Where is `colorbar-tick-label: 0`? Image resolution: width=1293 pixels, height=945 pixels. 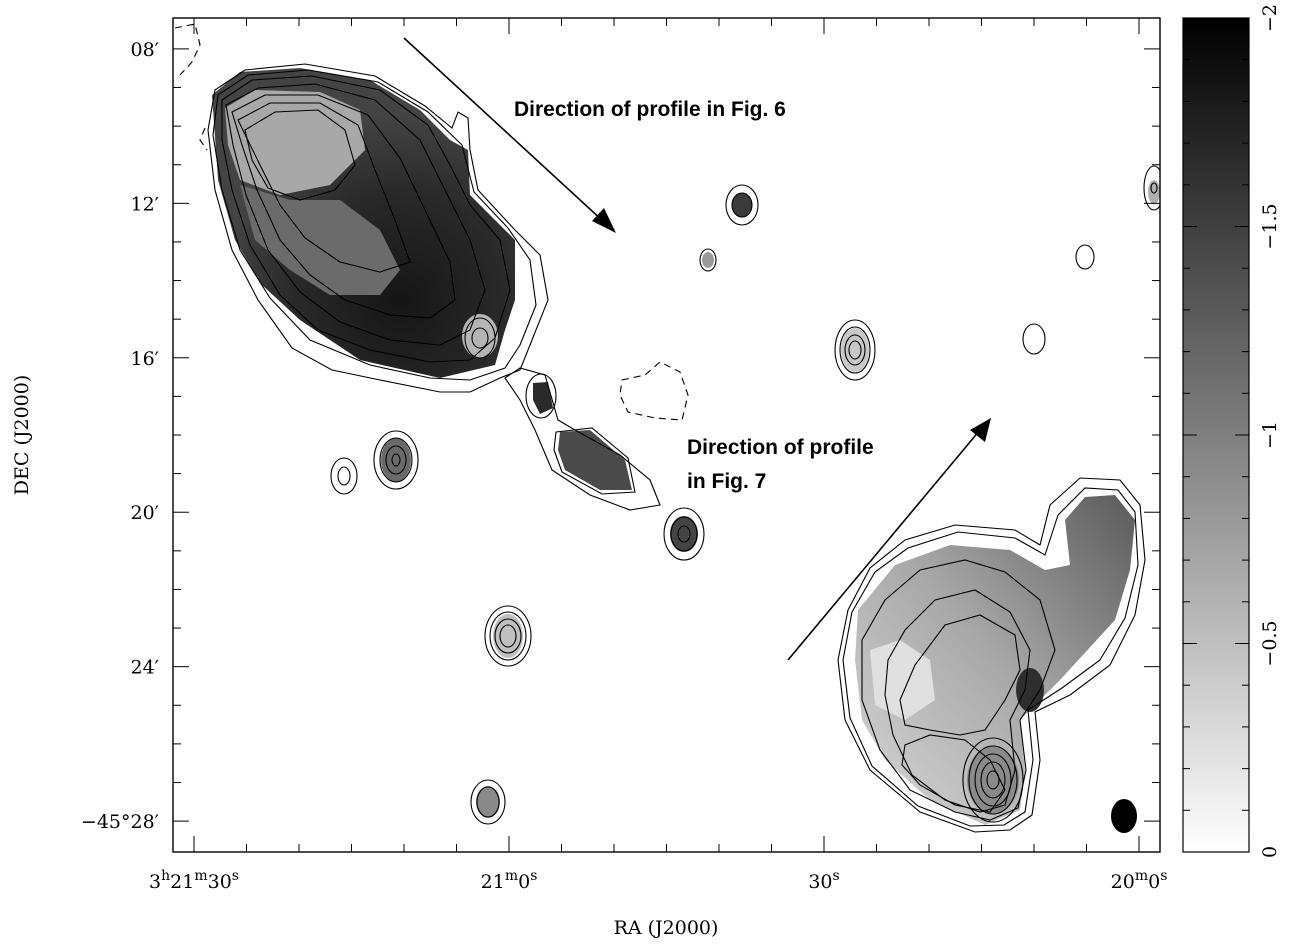
colorbar-tick-label: 0 is located at coordinates (1270, 852).